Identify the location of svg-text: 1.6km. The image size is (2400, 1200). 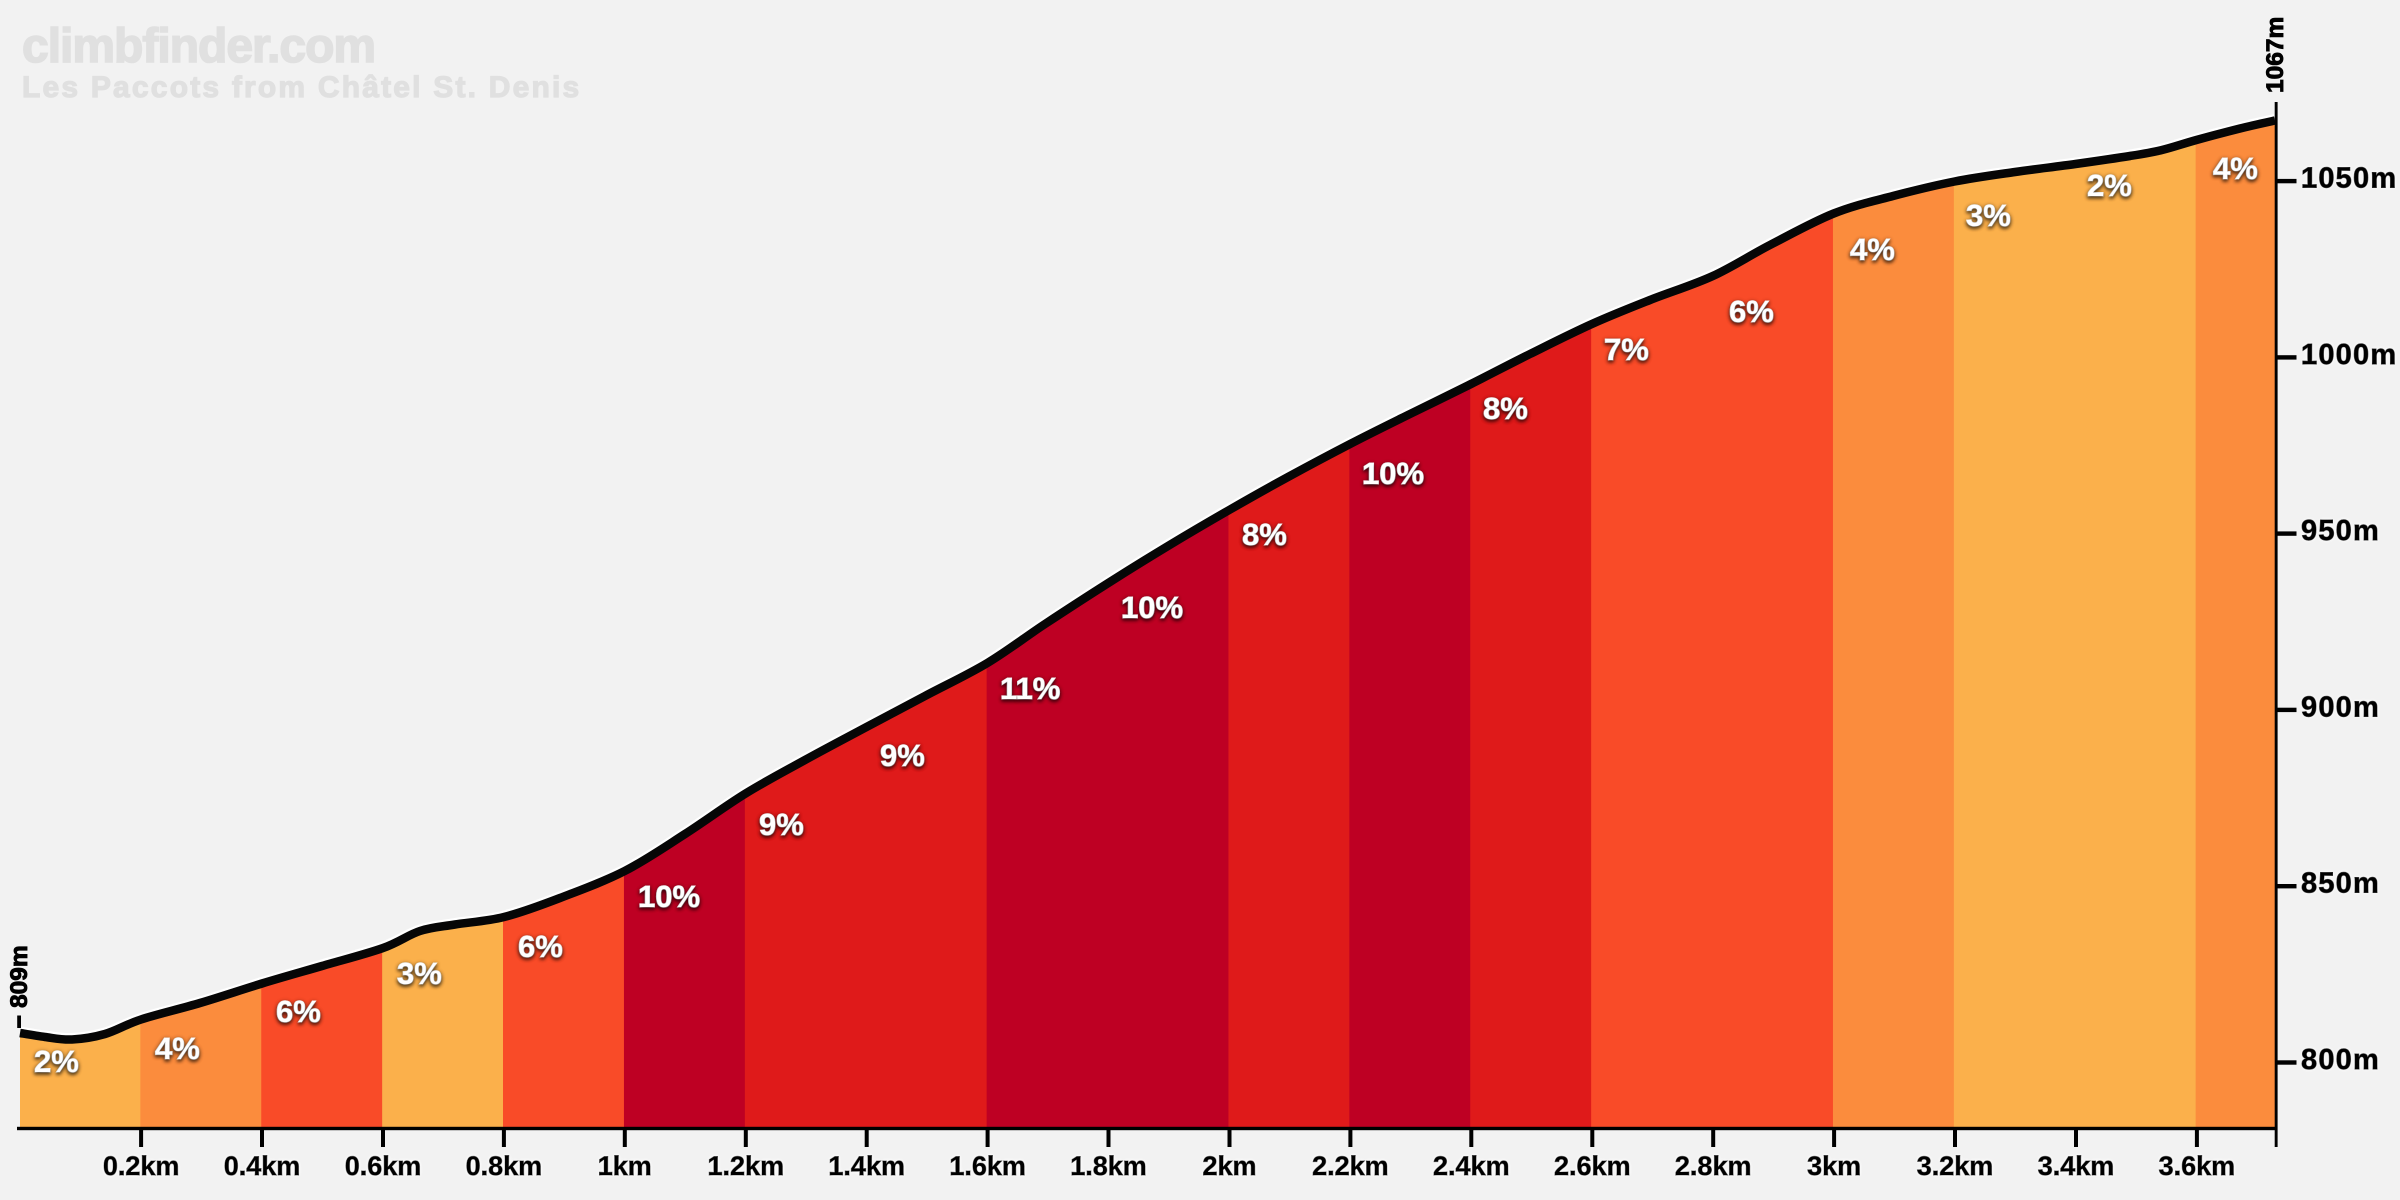
(987, 1166).